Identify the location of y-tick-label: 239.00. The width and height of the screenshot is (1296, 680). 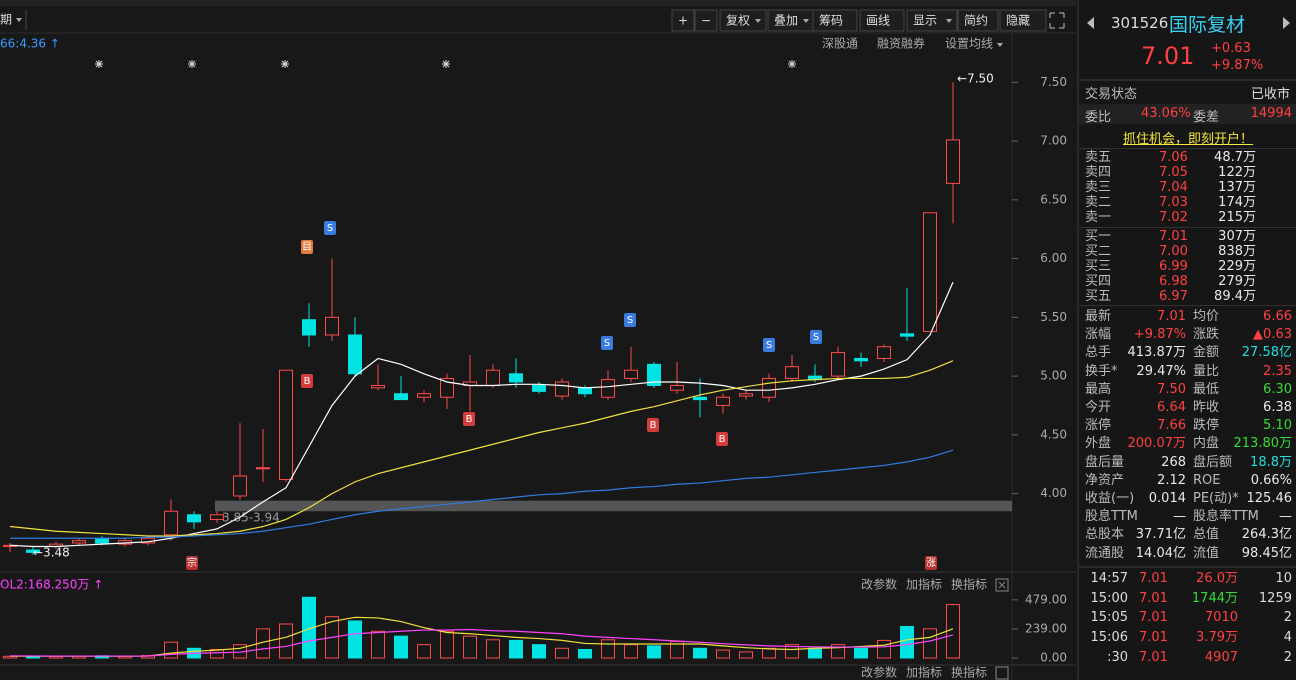
(1046, 628).